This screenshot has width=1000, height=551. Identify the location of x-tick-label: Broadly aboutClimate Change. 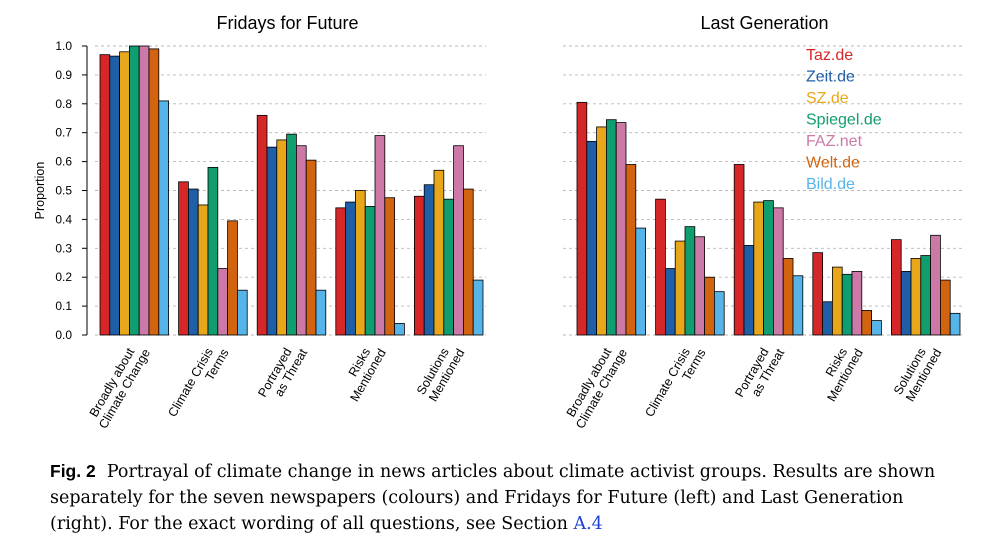
(595, 385).